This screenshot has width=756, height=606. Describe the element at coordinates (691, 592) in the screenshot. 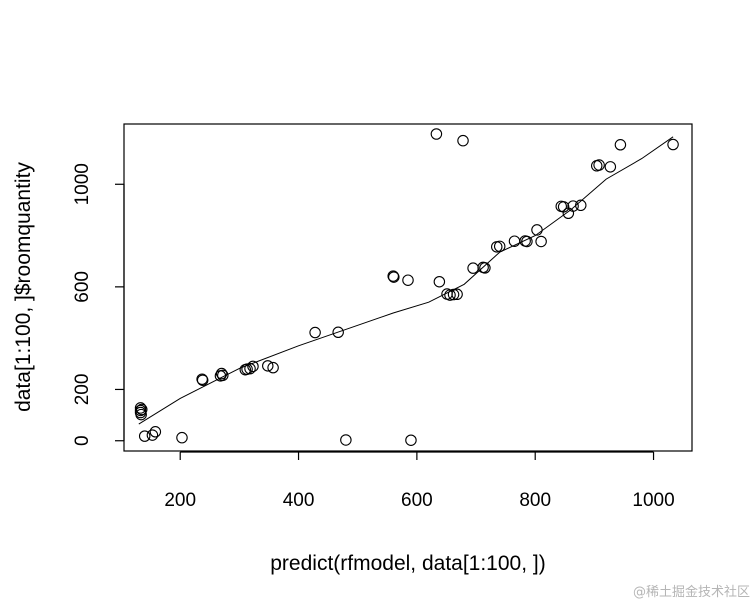

I see `watermark: @稀土掘金技术社区` at that location.